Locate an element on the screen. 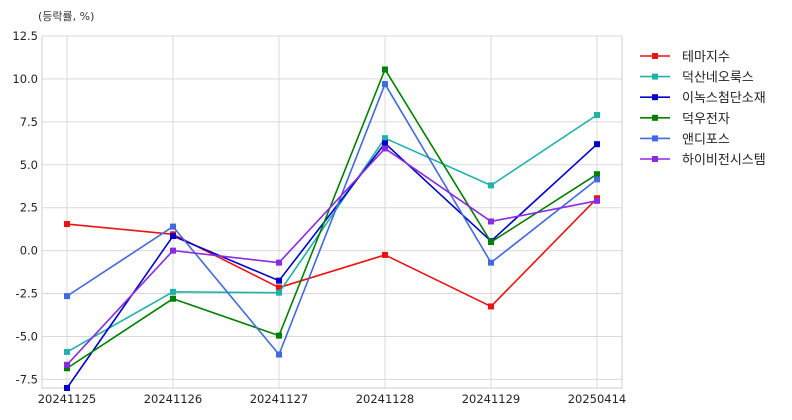  y-tick-label: -2.5 is located at coordinates (27, 294).